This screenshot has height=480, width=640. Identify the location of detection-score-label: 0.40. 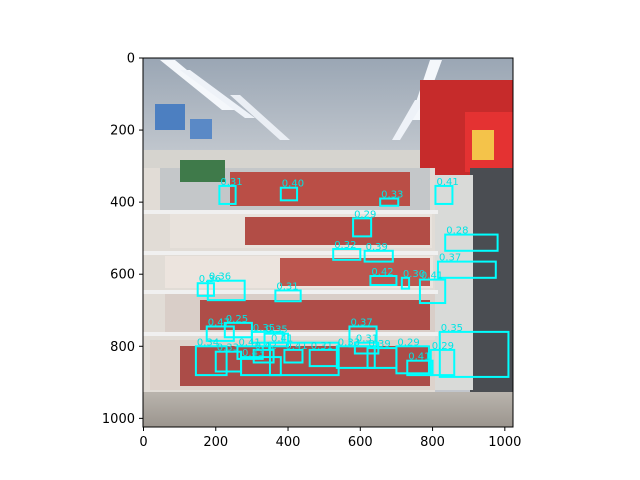
(293, 184).